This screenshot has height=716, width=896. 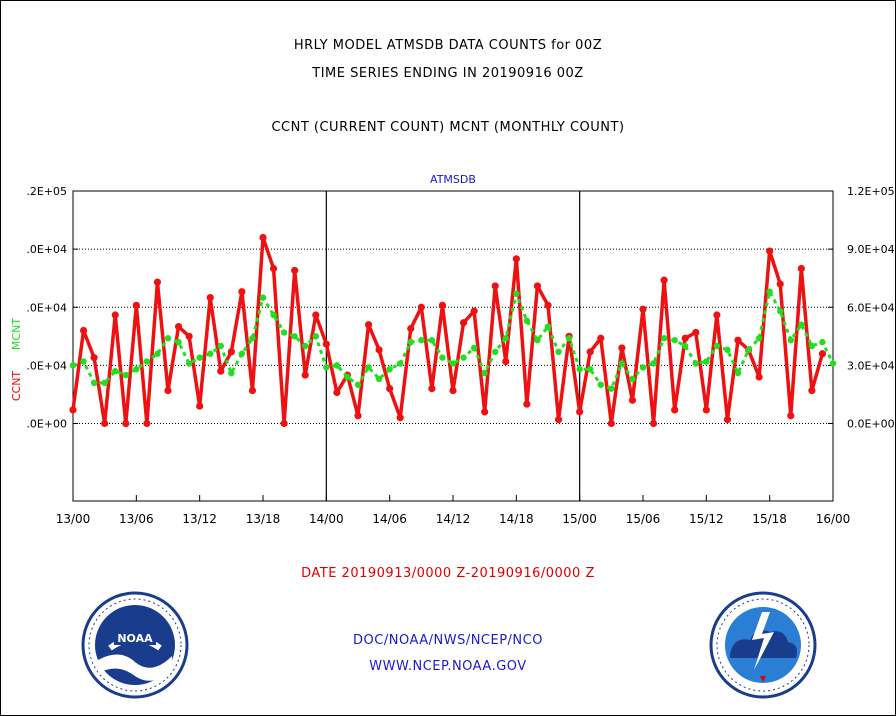 I want to click on chart-title-line1: HRLY MODEL ATMSDB DATA COUNTS for 00Z, so click(x=448, y=45).